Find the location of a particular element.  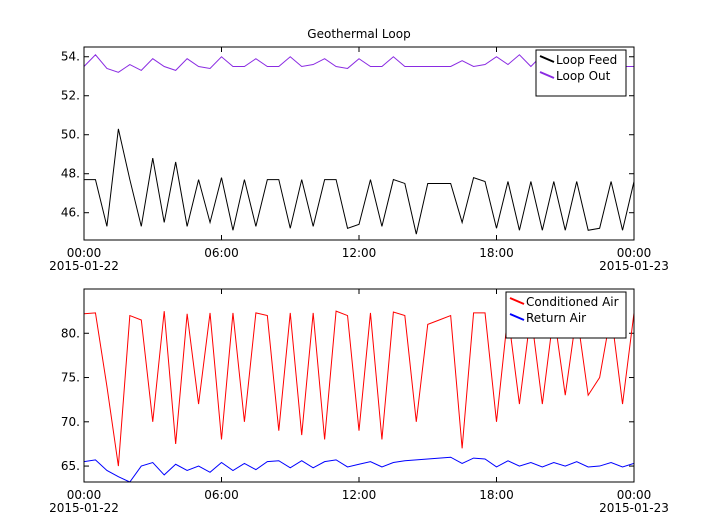

y-tick-label: 54. is located at coordinates (70, 57).